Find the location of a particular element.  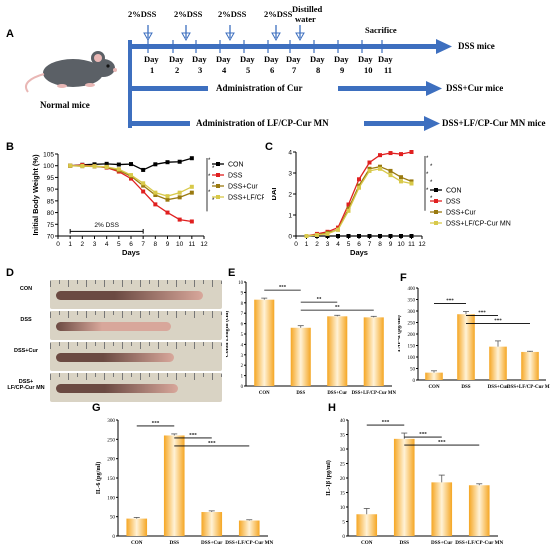

top-label-2: 2%DSS is located at coordinates (232, 14).